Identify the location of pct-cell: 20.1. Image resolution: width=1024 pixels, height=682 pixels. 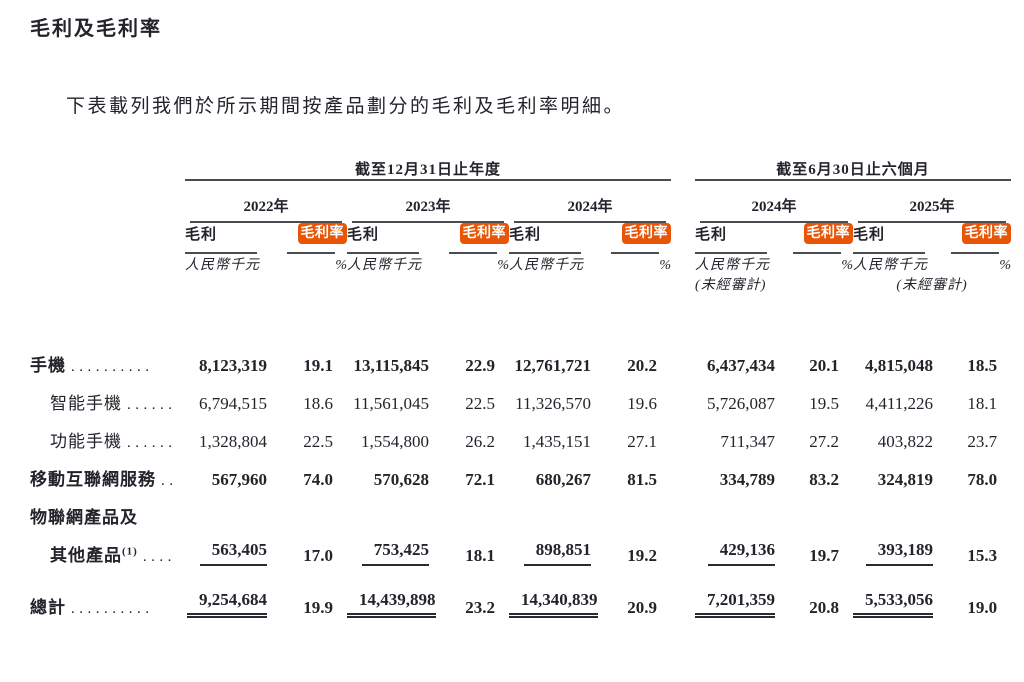
(824, 365).